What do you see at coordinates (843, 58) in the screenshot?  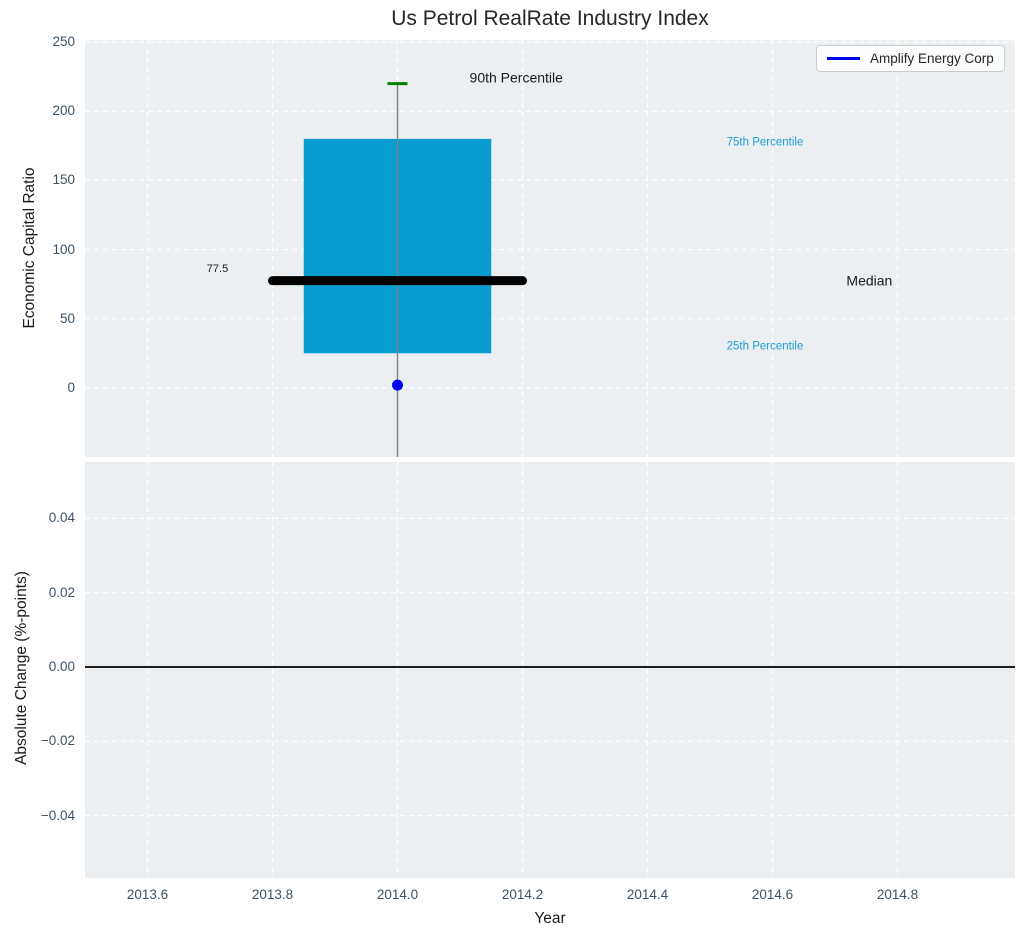 I see `legend-line-sample` at bounding box center [843, 58].